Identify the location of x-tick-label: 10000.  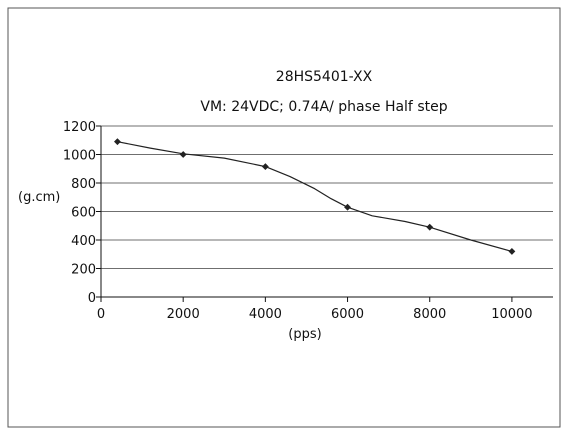
(511, 314).